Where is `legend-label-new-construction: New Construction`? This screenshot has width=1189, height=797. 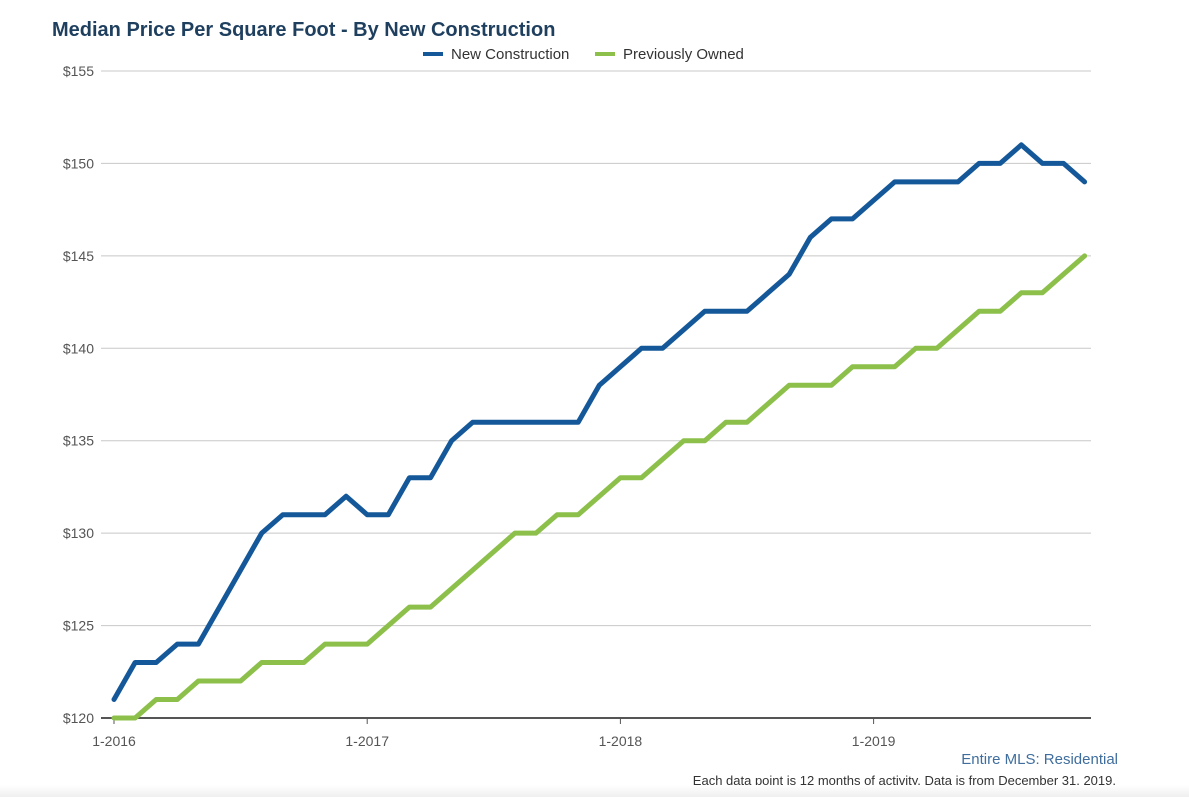
legend-label-new-construction: New Construction is located at coordinates (510, 54).